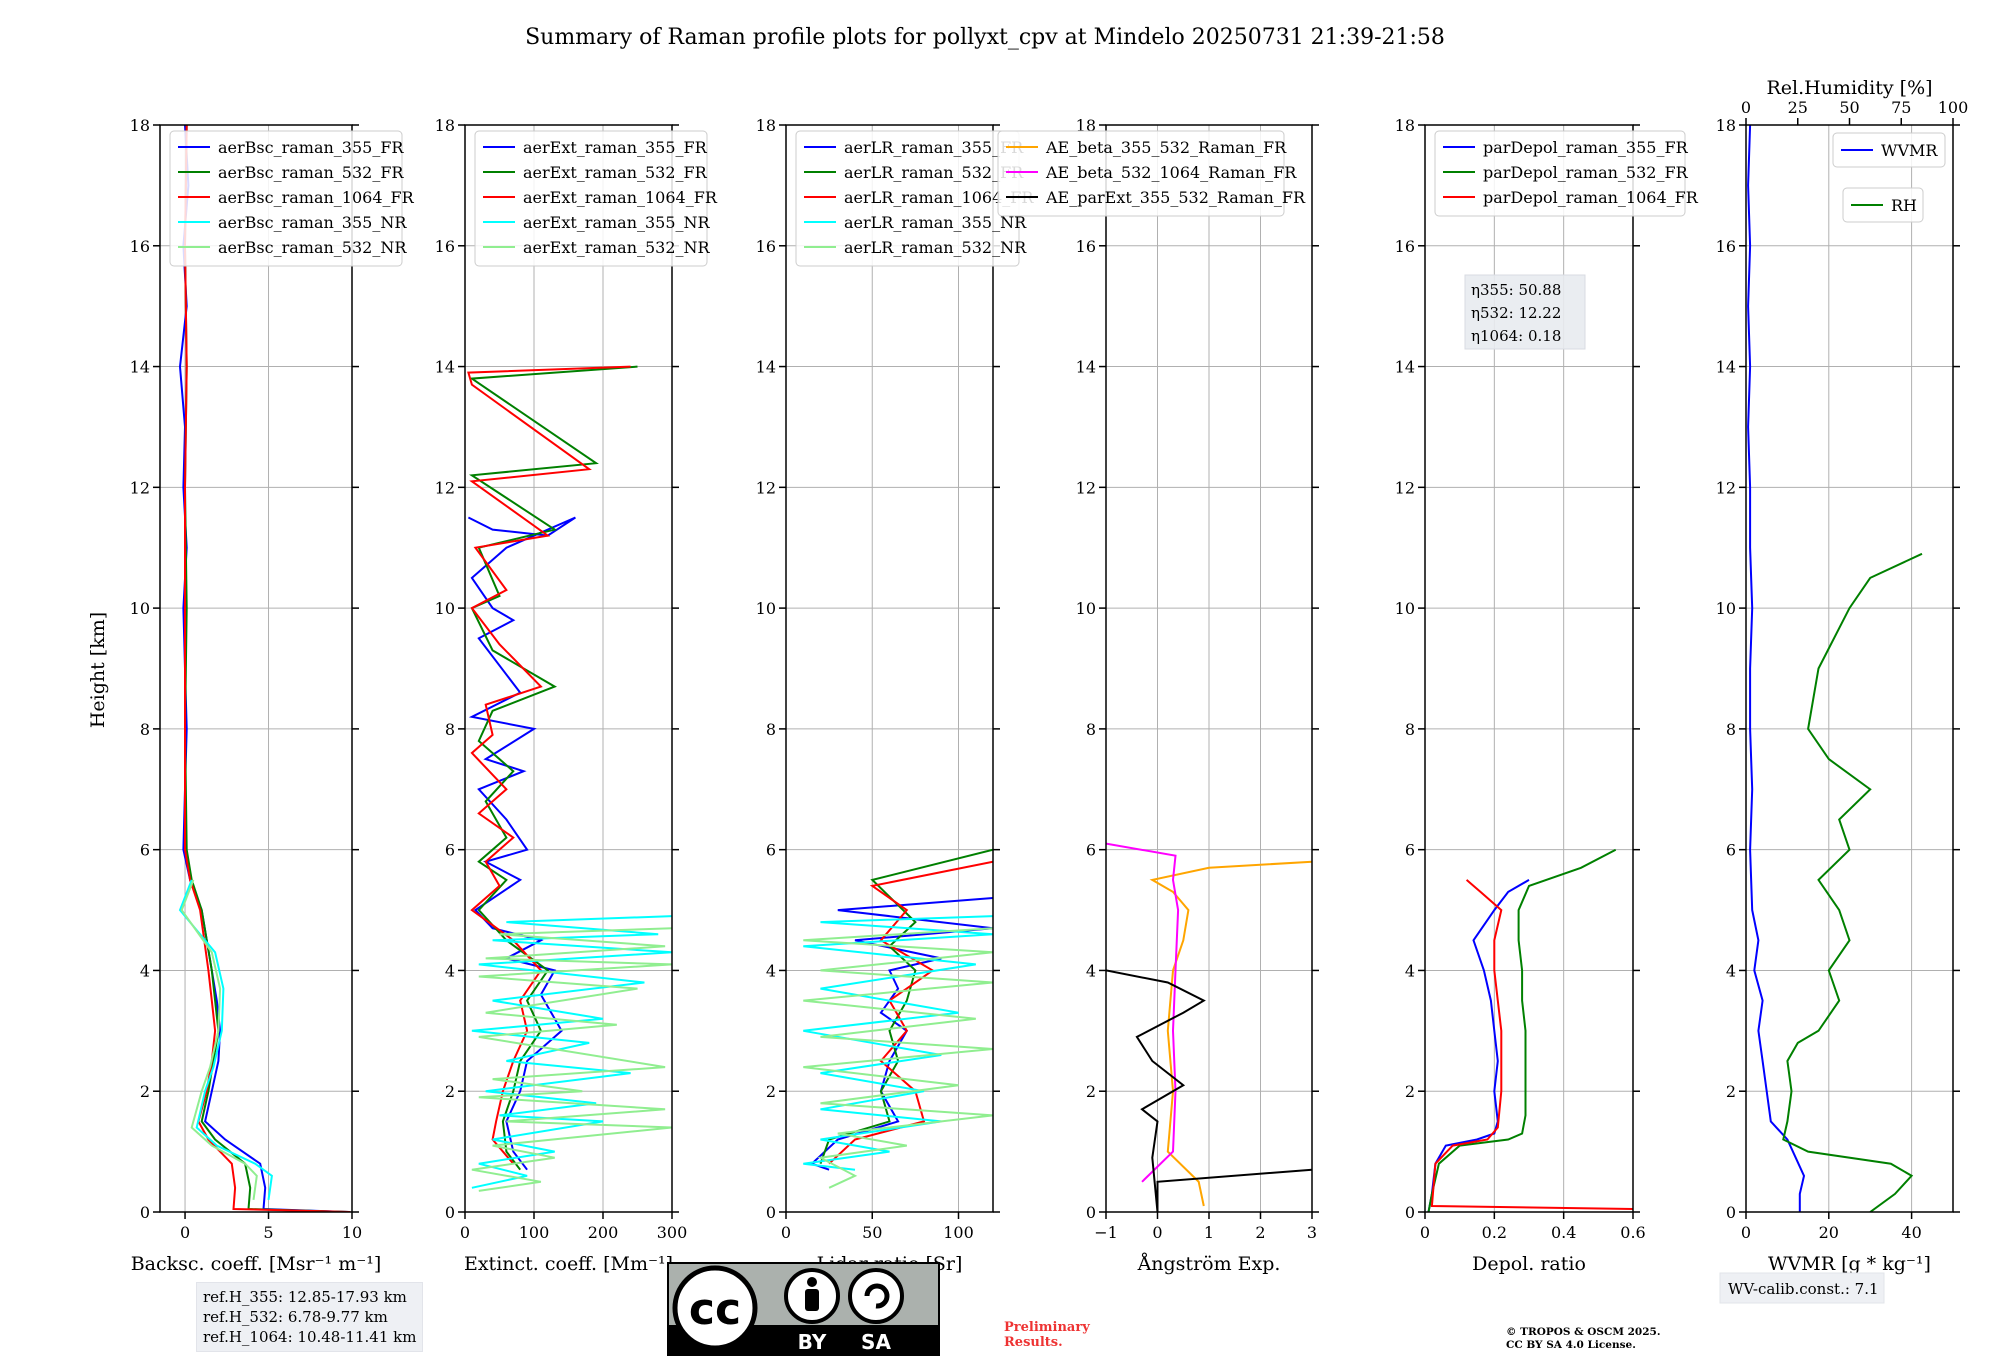  Describe the element at coordinates (935, 247) in the screenshot. I see `legend-entry: aerLR_raman_532_NR` at that location.